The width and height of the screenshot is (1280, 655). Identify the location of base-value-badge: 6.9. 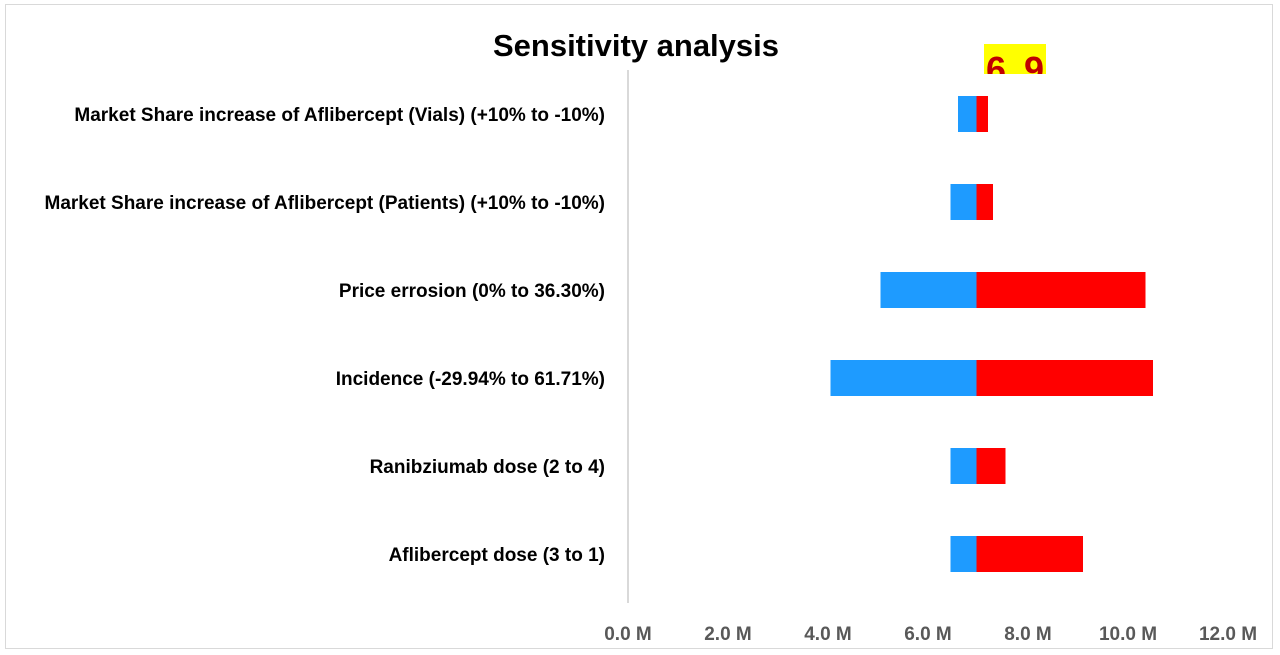
(1015, 59).